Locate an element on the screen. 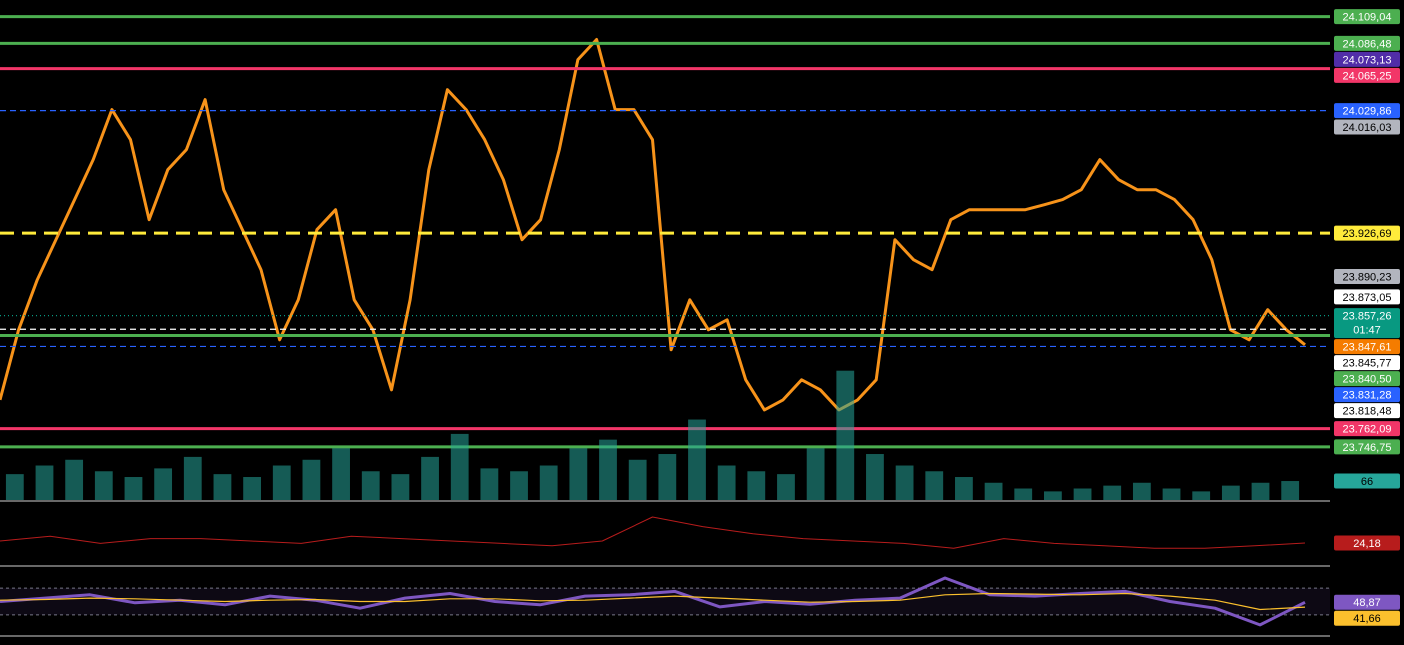 The width and height of the screenshot is (1404, 645). price-label: 23.840,50 is located at coordinates (1367, 380).